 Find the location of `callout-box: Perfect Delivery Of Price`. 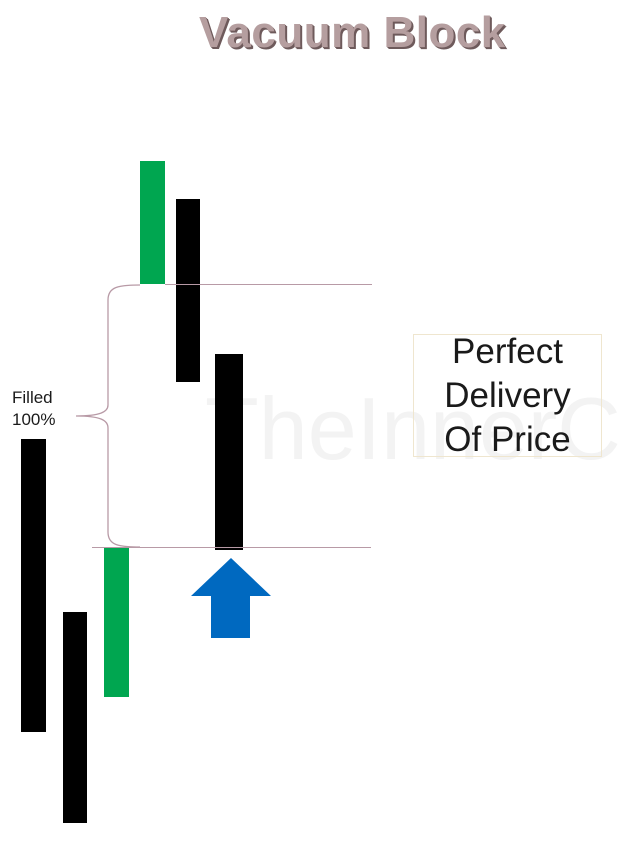

callout-box: Perfect Delivery Of Price is located at coordinates (507, 395).